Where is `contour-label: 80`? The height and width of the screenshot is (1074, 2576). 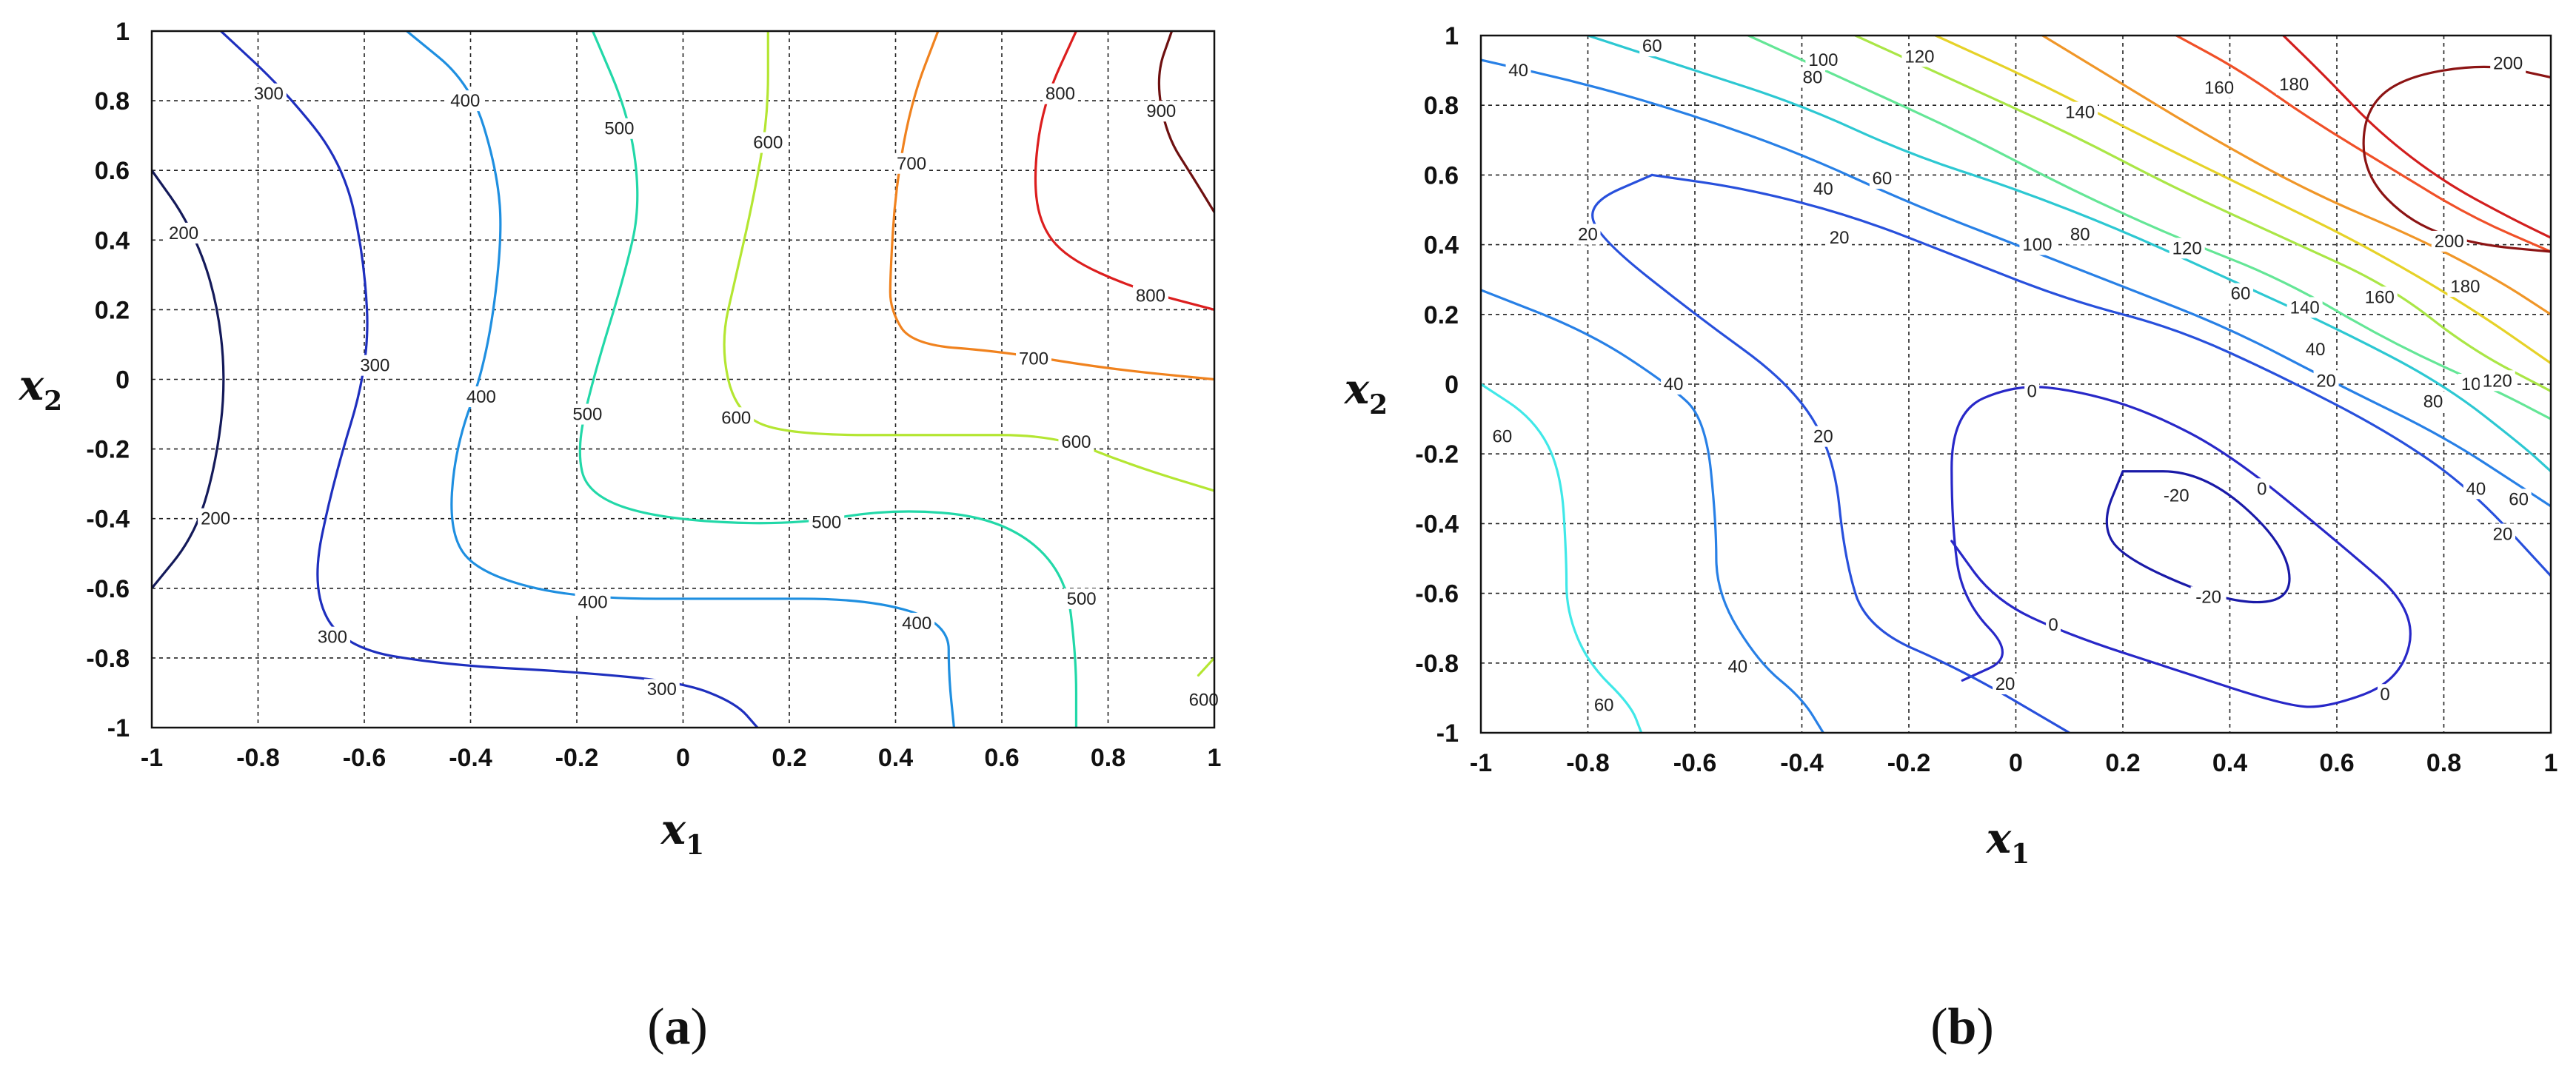 contour-label: 80 is located at coordinates (1813, 78).